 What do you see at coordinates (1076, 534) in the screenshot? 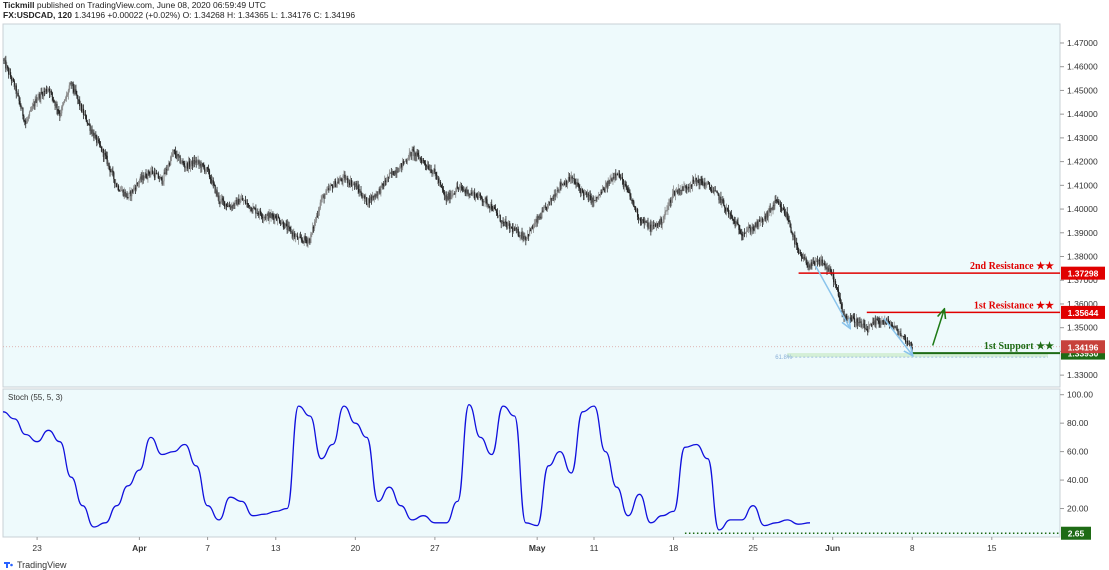
I see `stoch-current-value: 2.65` at bounding box center [1076, 534].